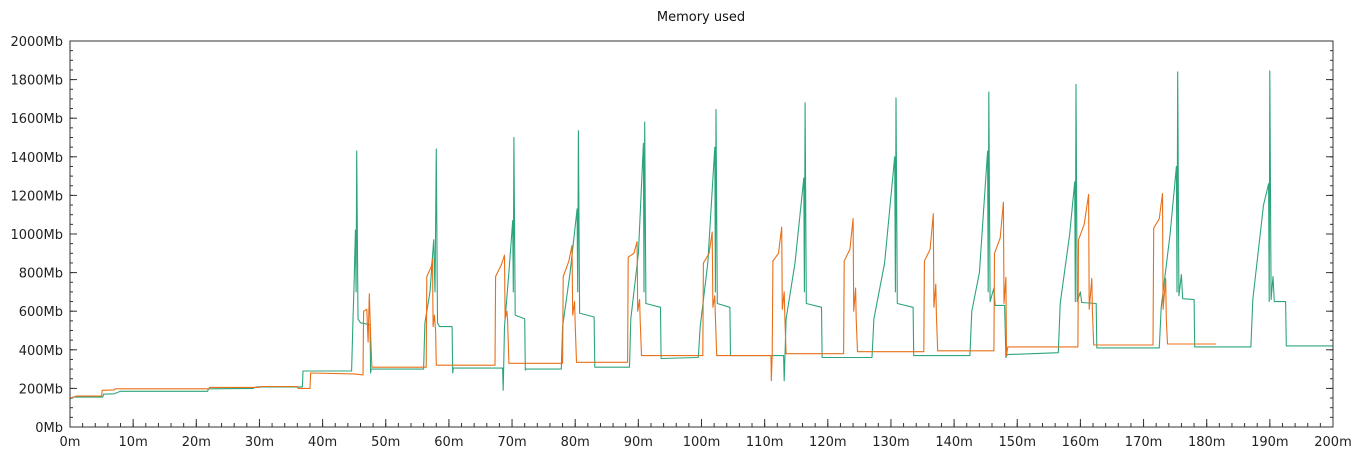 The width and height of the screenshot is (1360, 467). Describe the element at coordinates (41, 274) in the screenshot. I see `y-tick-label: 800Mb` at that location.